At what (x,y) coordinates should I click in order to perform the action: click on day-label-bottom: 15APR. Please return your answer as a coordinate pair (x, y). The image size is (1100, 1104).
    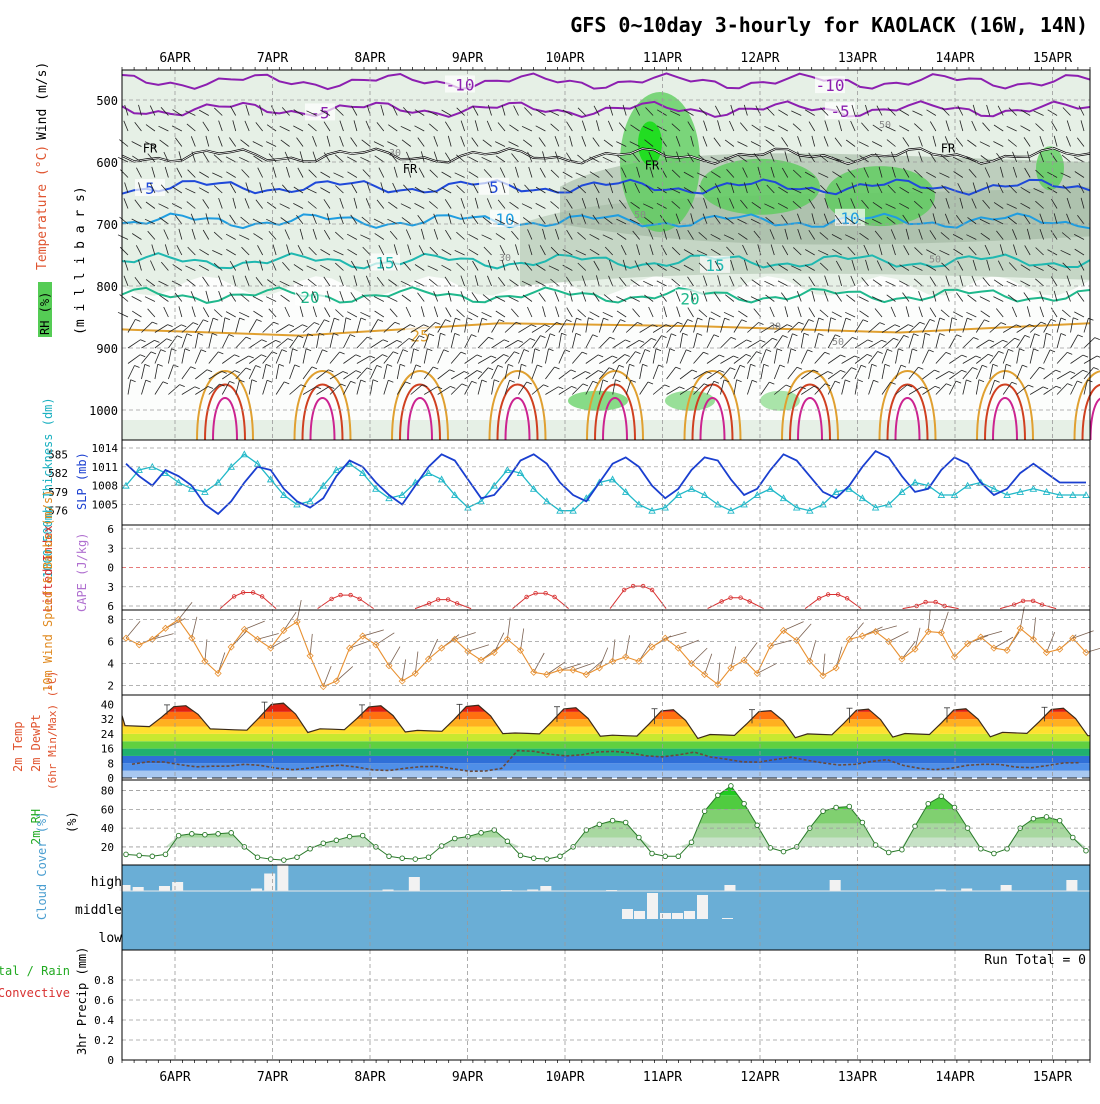
    Looking at the image, I should click on (1052, 1077).